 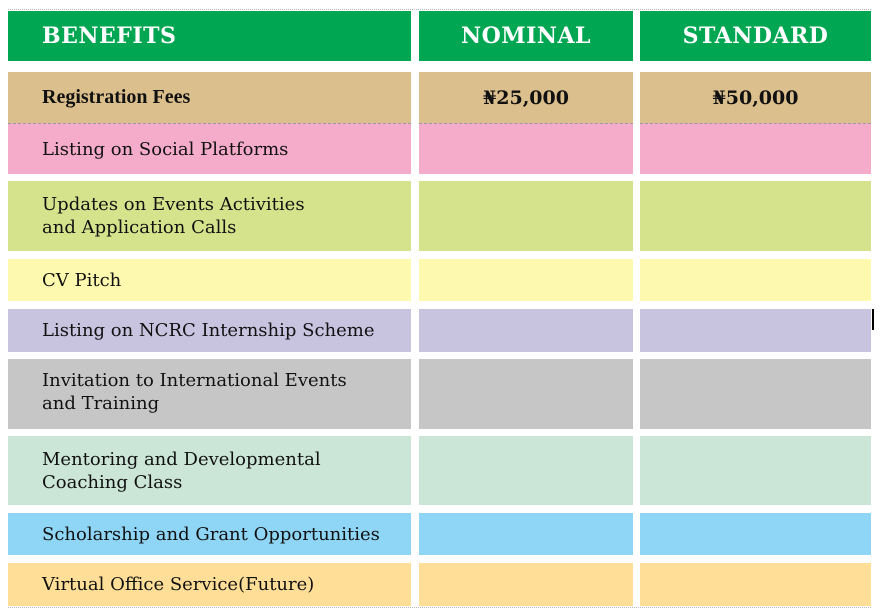 I want to click on benefit-label-line: Coaching Class, so click(x=112, y=482).